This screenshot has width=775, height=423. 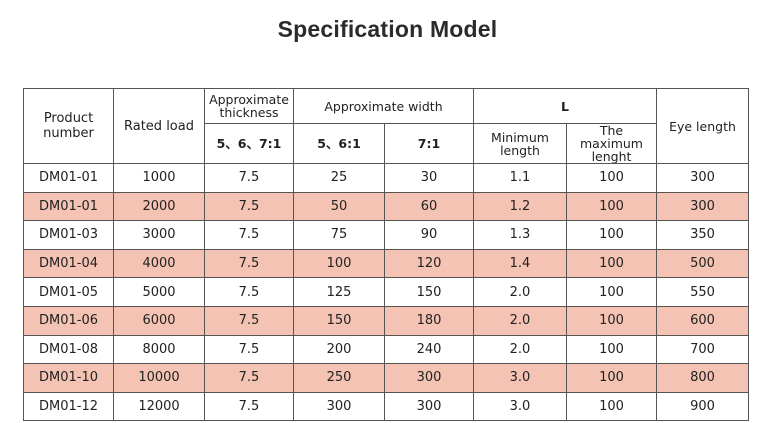 I want to click on cell-width-7: 90, so click(x=429, y=235).